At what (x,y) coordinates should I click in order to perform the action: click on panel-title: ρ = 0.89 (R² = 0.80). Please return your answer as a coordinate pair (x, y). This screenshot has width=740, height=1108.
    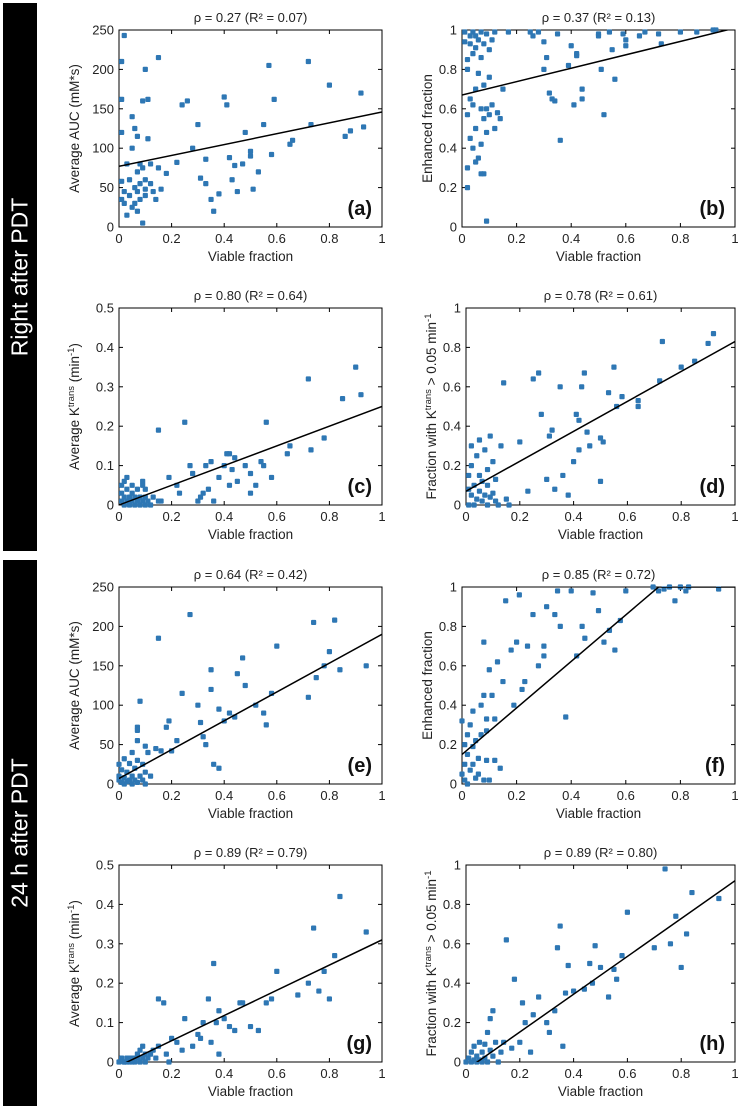
    Looking at the image, I should click on (601, 852).